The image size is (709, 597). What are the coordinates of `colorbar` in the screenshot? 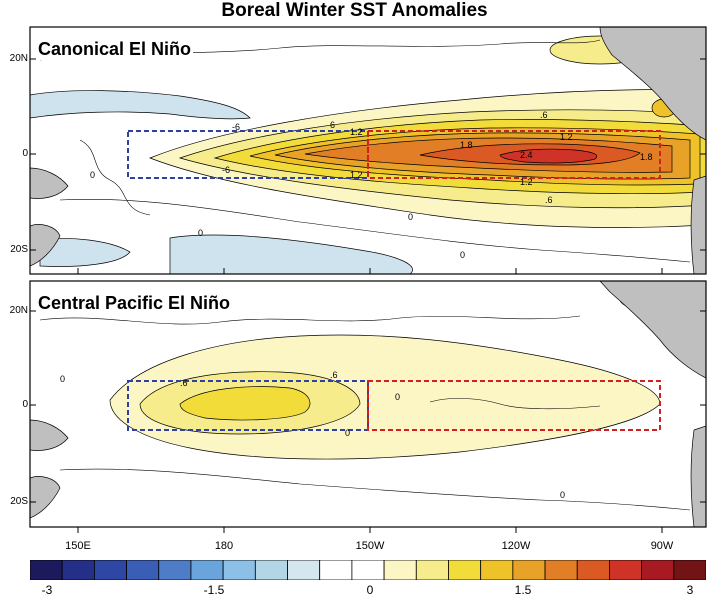 It's located at (368, 570).